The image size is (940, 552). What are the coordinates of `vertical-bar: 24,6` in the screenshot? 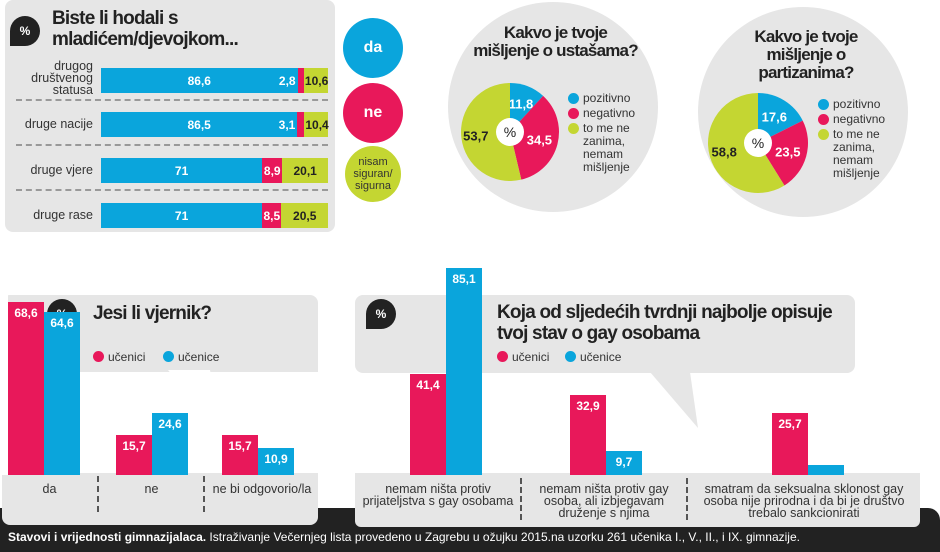 It's located at (170, 444).